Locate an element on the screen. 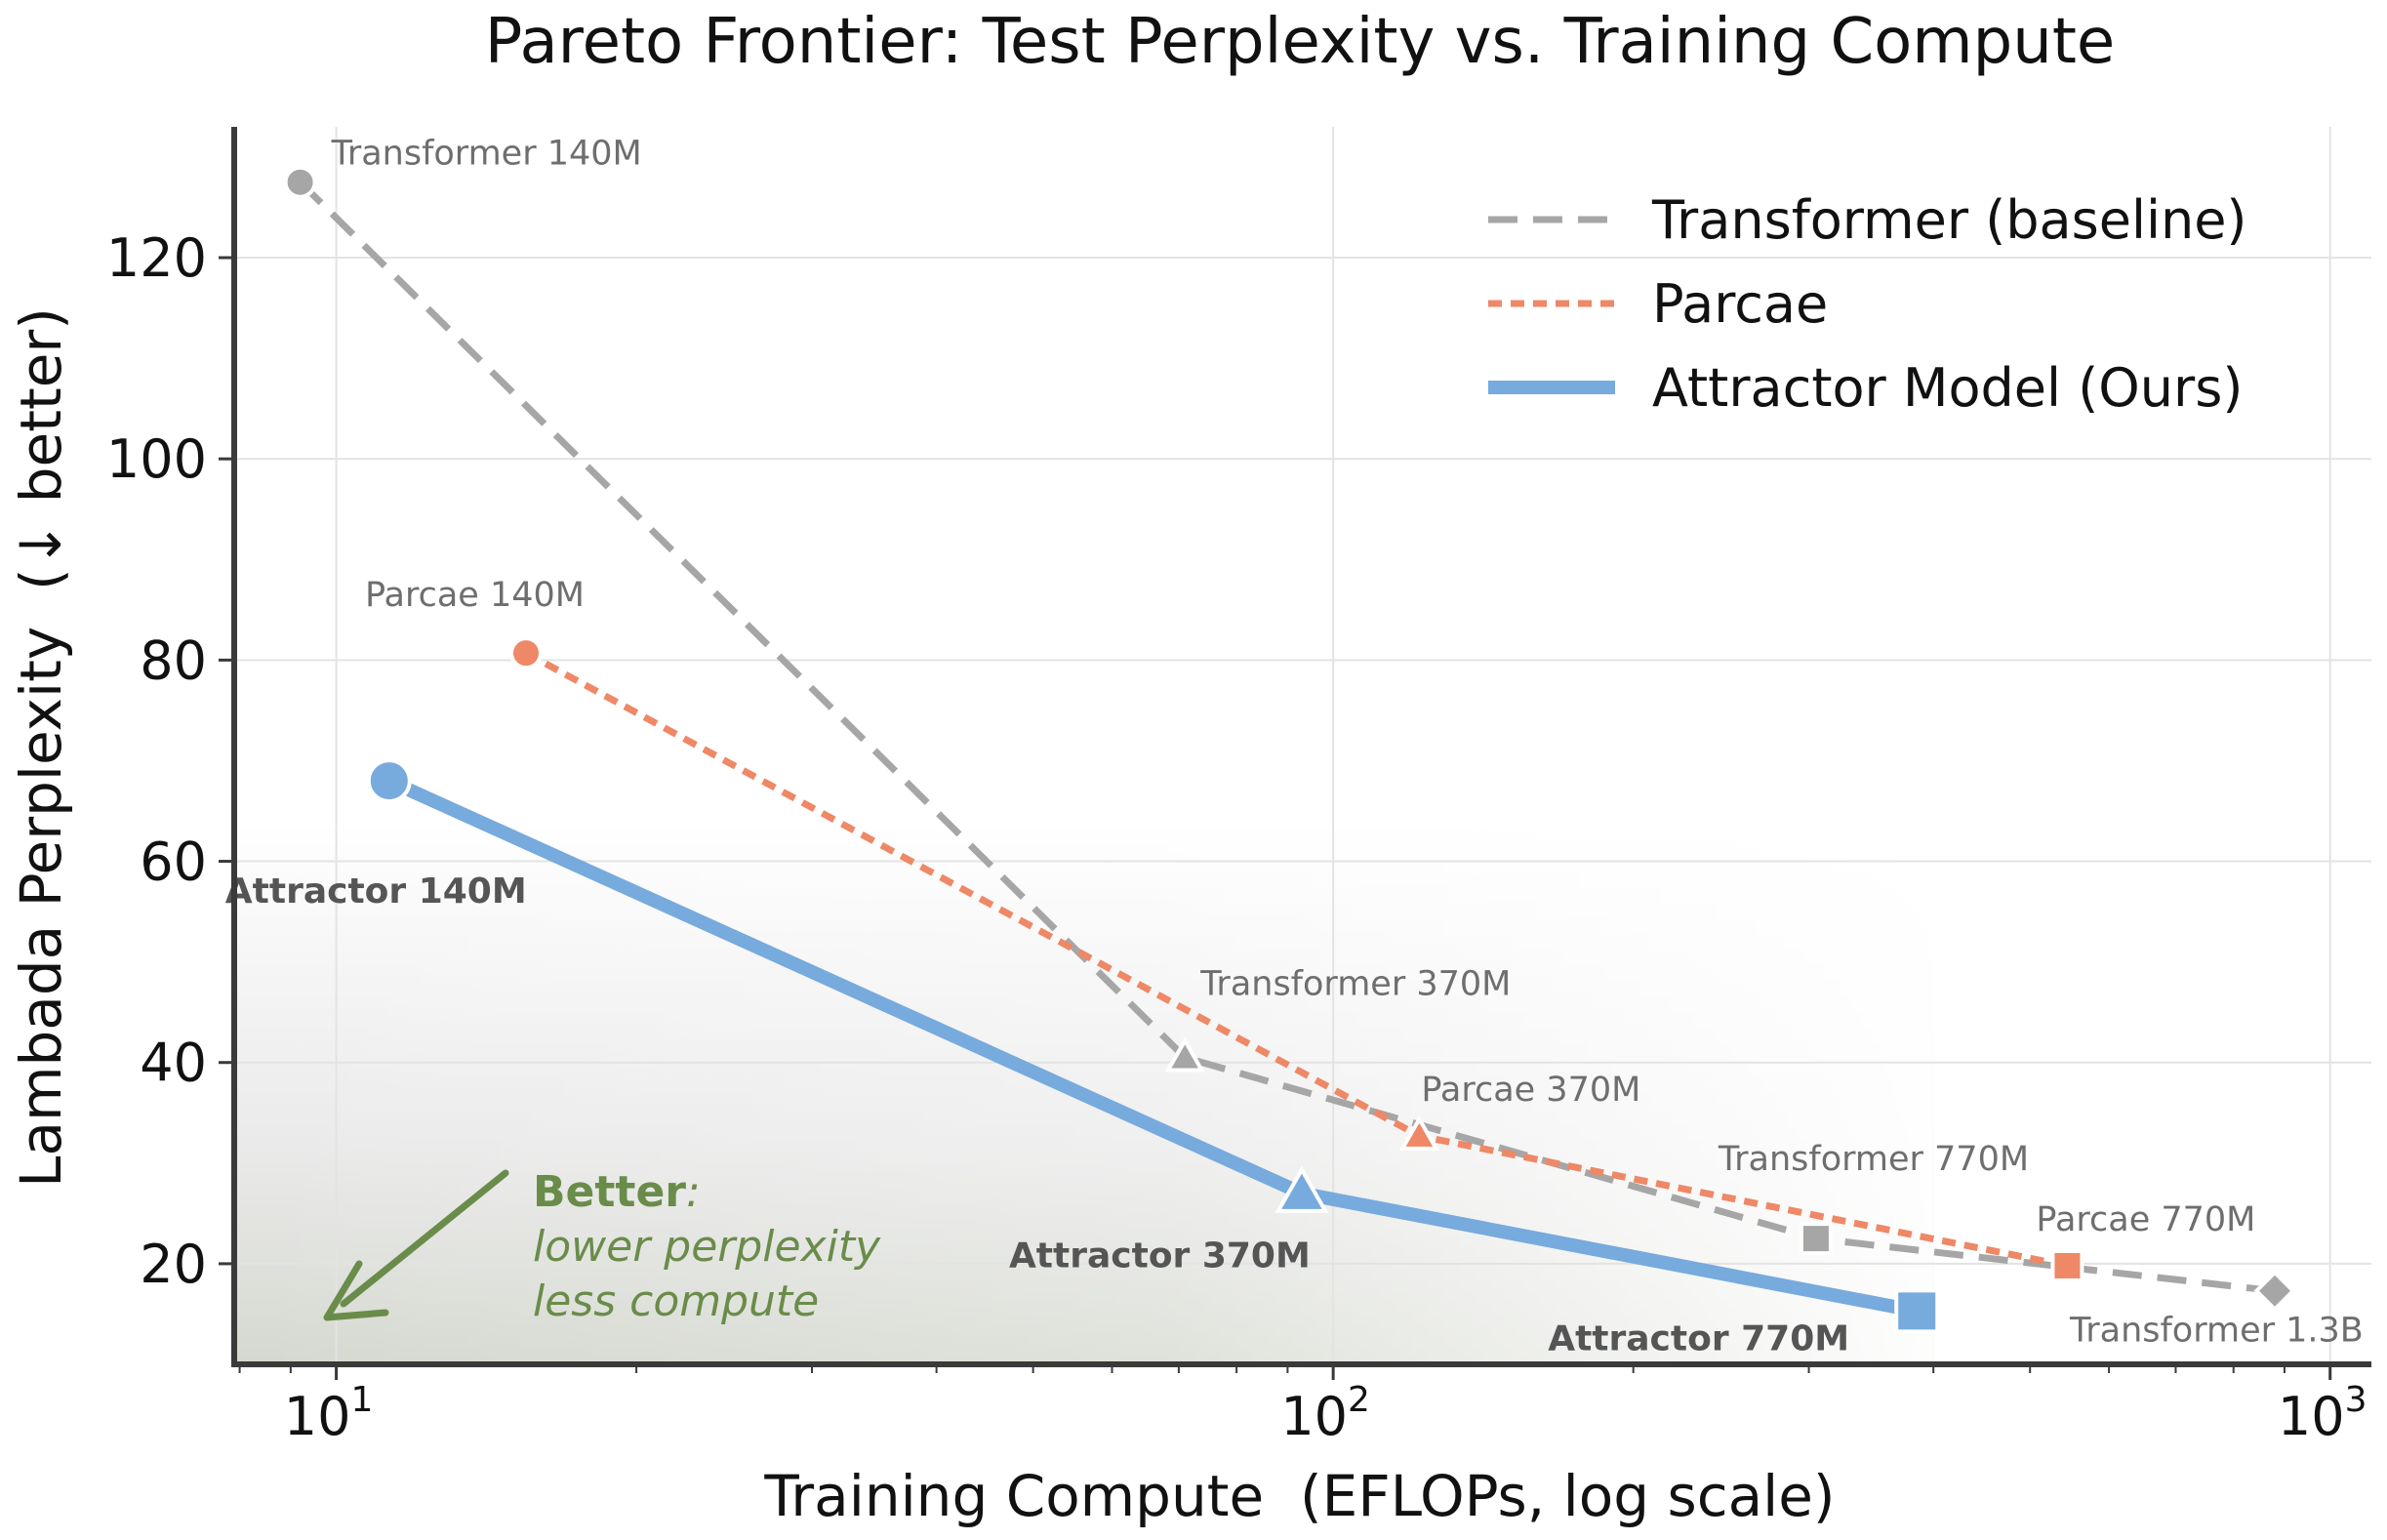 The image size is (2387, 1540). x-axis-label: Training Compute (EFLOPs, log scale) is located at coordinates (1299, 1496).